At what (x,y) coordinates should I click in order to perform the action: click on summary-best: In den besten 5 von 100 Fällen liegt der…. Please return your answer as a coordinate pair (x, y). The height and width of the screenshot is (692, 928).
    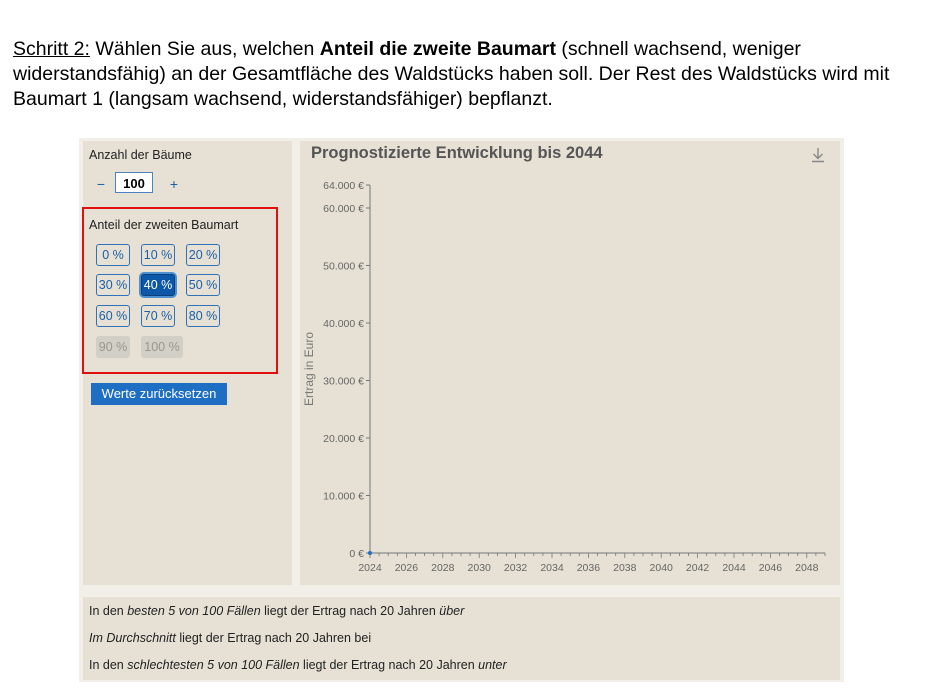
    Looking at the image, I should click on (276, 611).